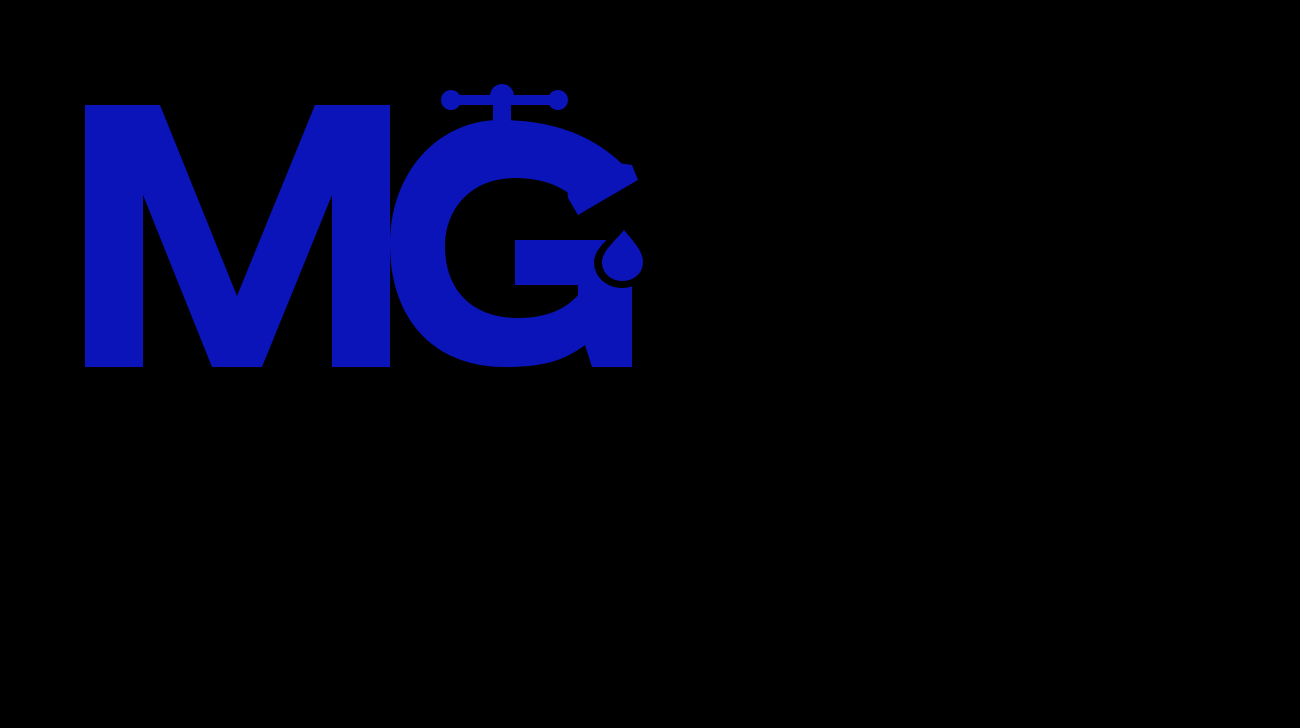  Describe the element at coordinates (601, 185) in the screenshot. I see `faucet-spout` at that location.